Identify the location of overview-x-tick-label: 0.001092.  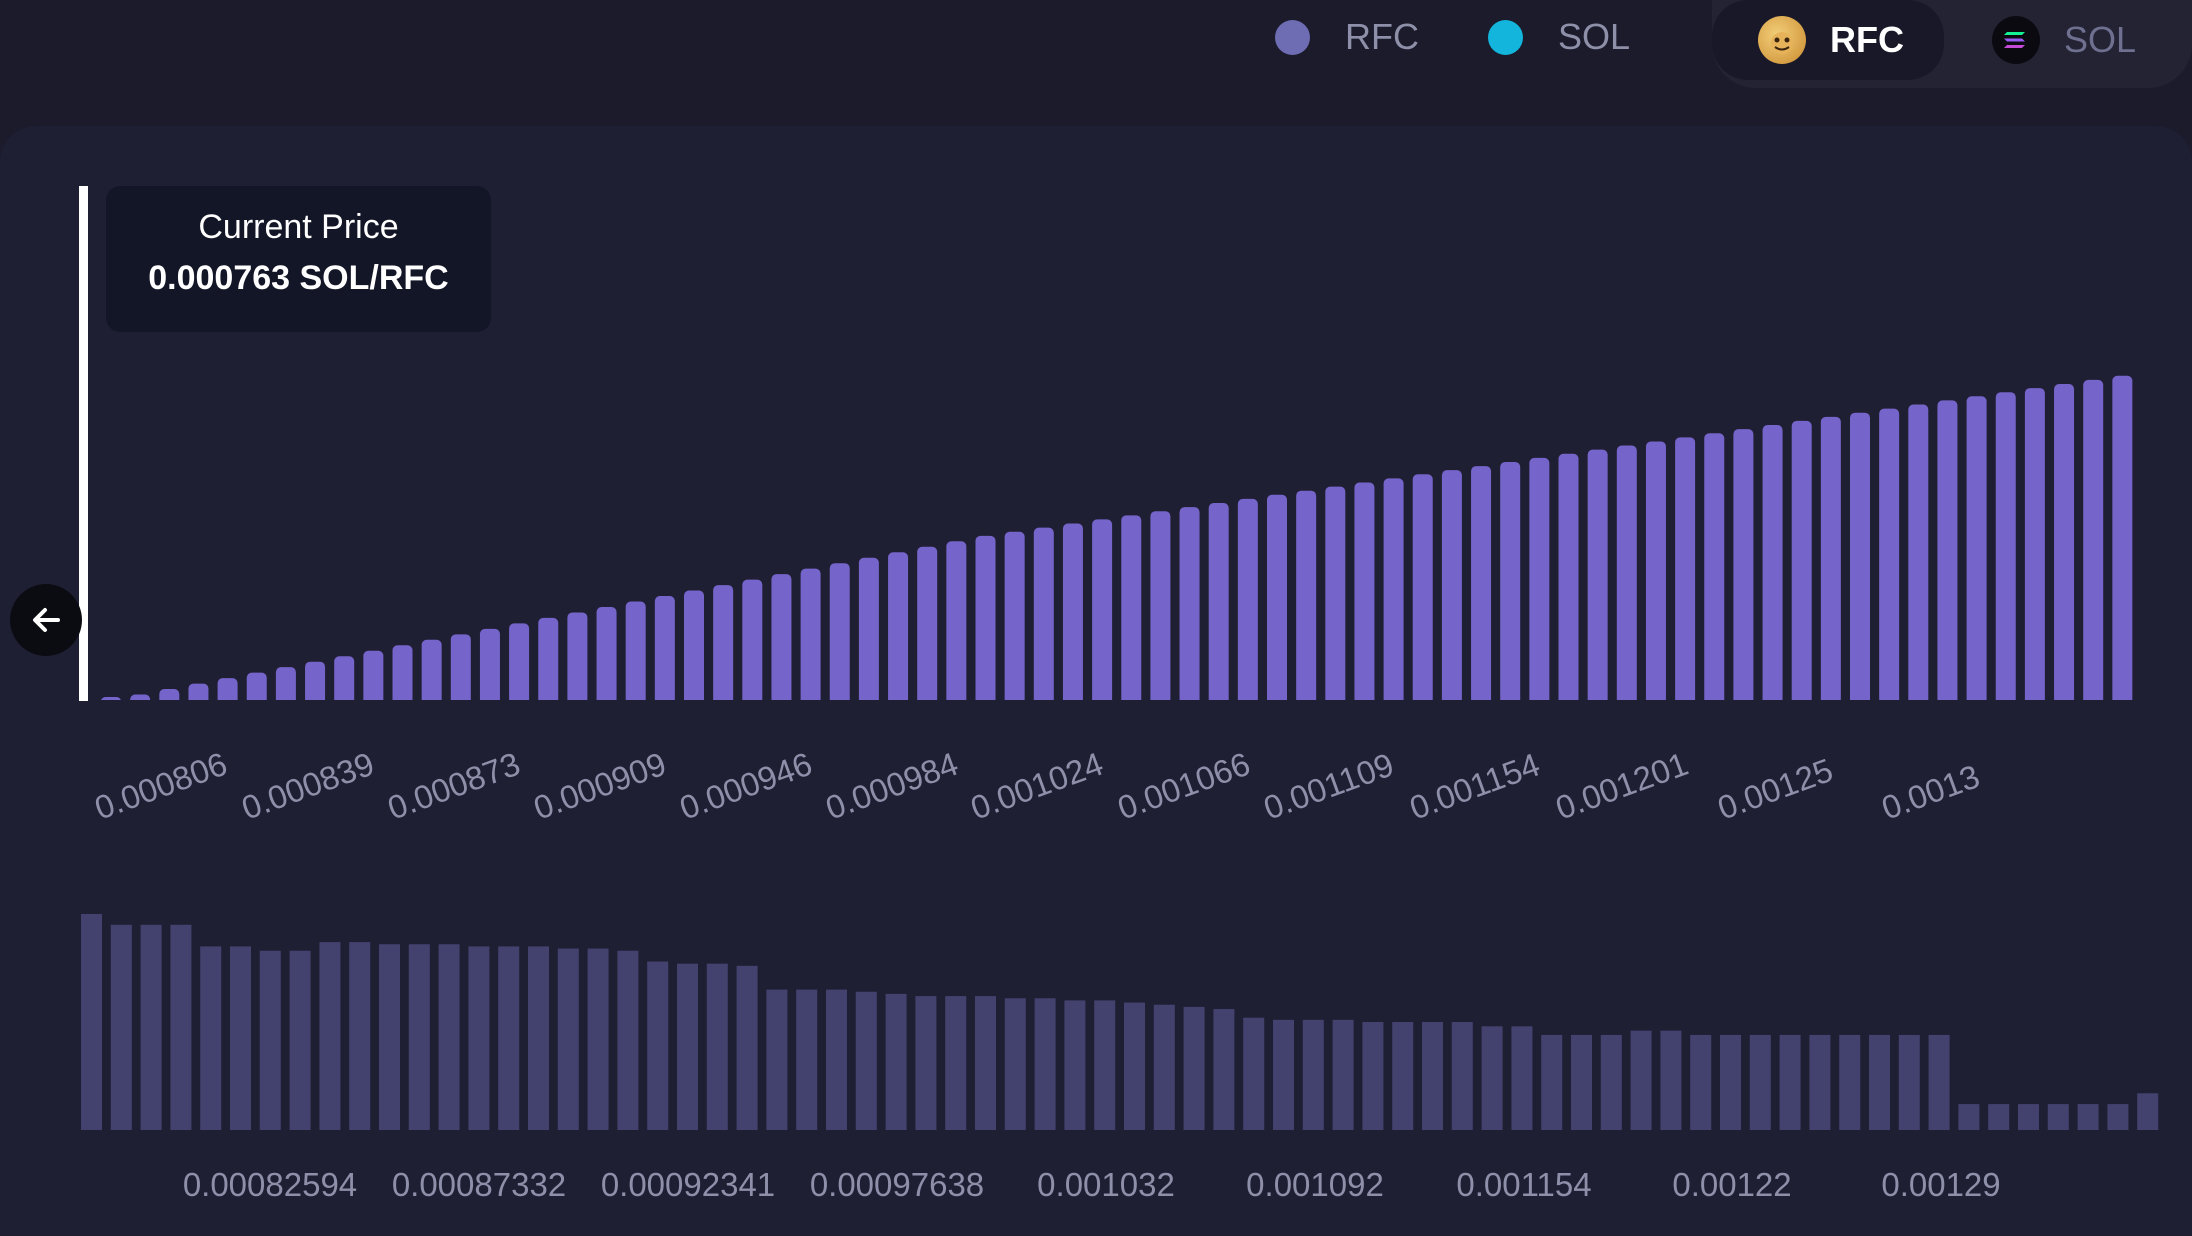
(1315, 1184).